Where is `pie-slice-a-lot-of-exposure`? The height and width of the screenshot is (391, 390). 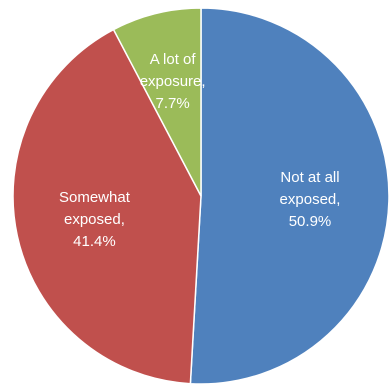
pie-slice-a-lot-of-exposure is located at coordinates (157, 102).